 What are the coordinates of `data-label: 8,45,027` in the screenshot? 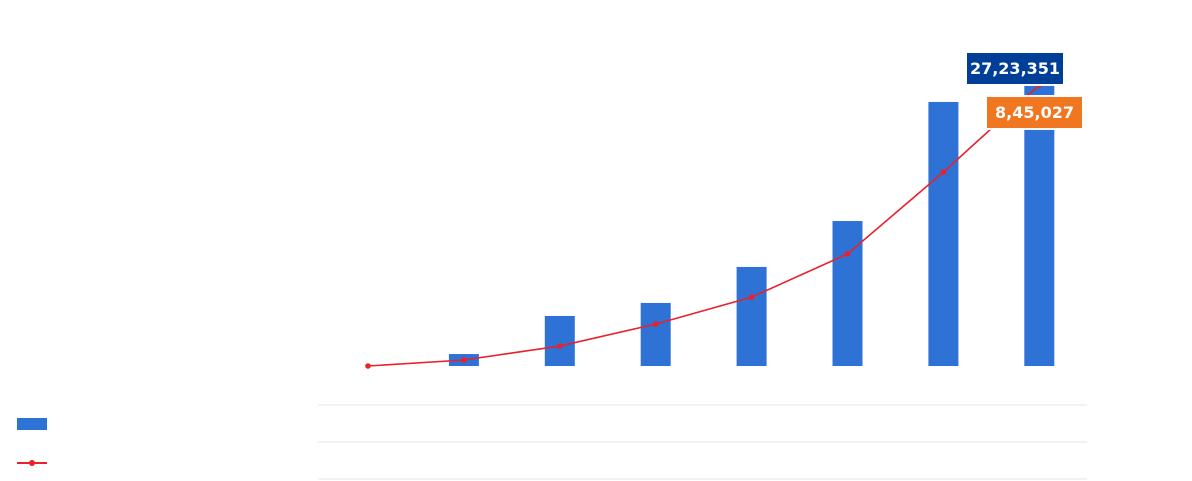 It's located at (1034, 112).